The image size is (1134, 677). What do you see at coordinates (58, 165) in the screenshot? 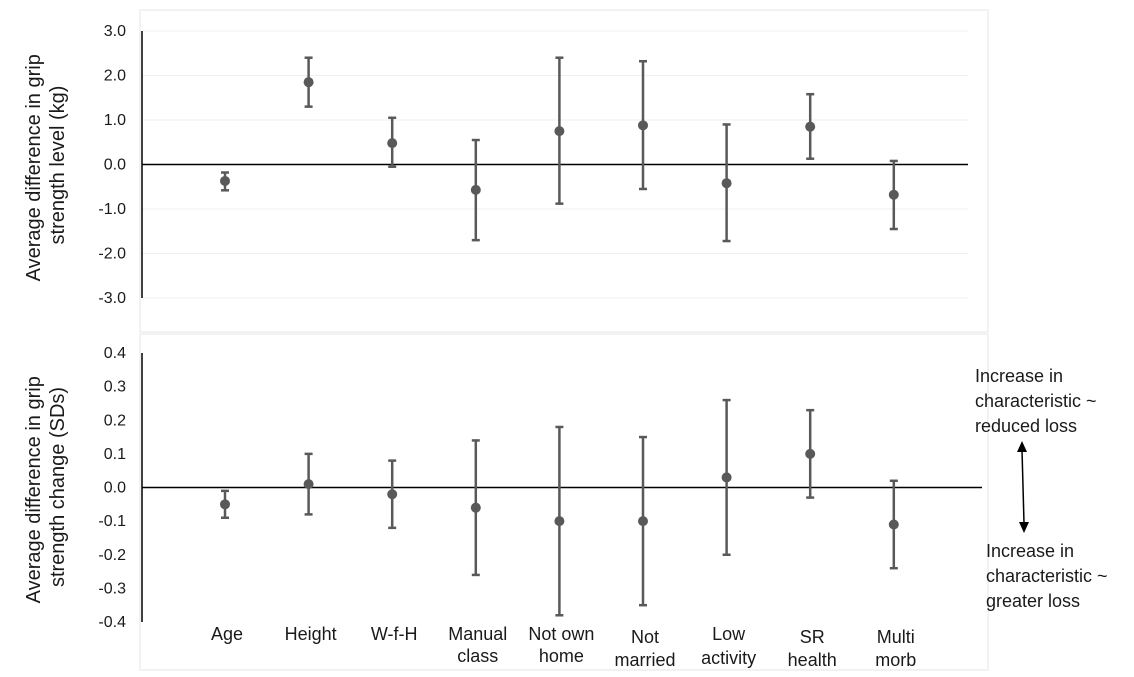
I see `top-y-axis-label-line2: strength level (kg)` at bounding box center [58, 165].